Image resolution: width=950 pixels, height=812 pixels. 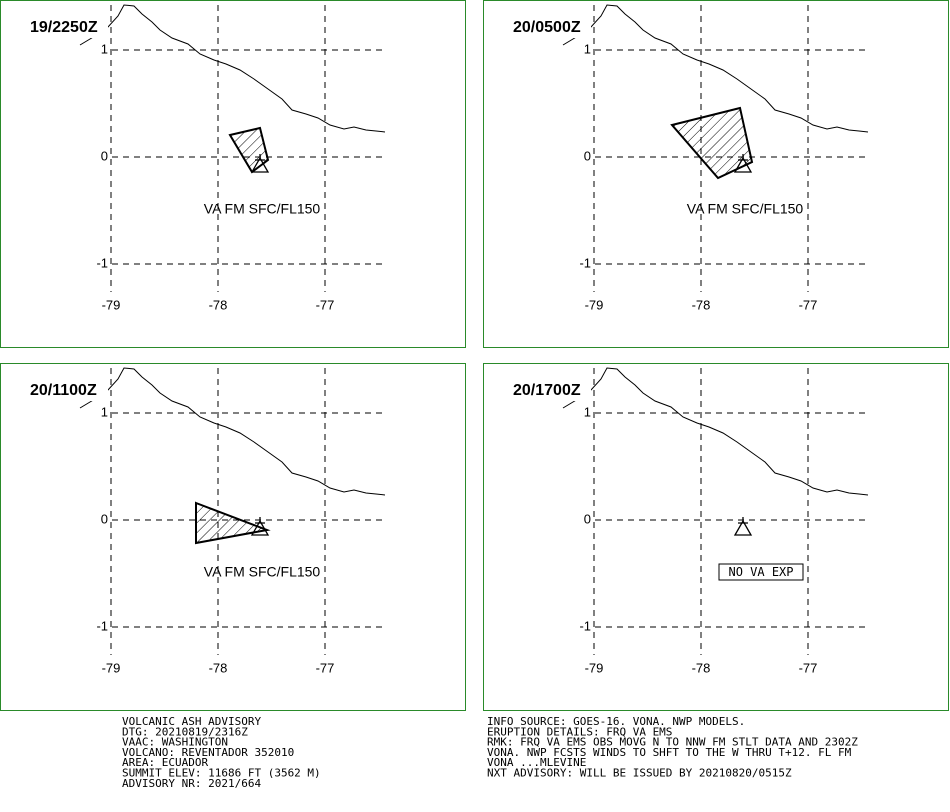 What do you see at coordinates (616, 721) in the screenshot?
I see `advisory-line: INFO SOURCE: GOES-16. VONA. NWP MODELS.` at bounding box center [616, 721].